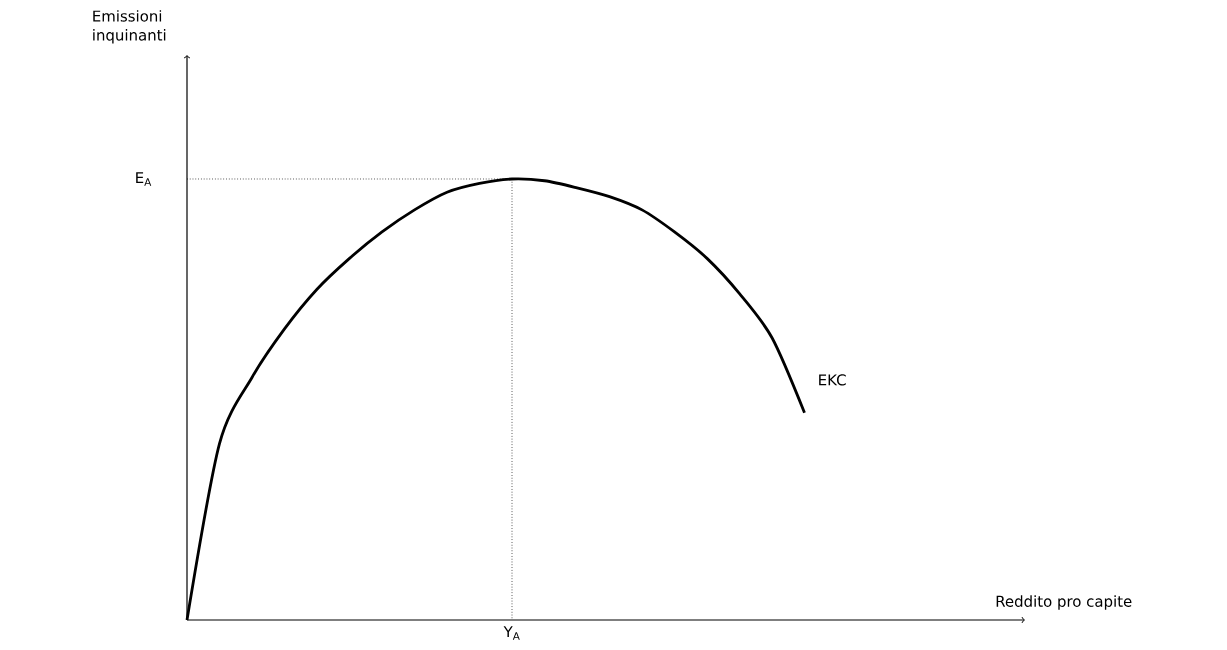  I want to click on text: Y$_{A}$, so click(511, 633).